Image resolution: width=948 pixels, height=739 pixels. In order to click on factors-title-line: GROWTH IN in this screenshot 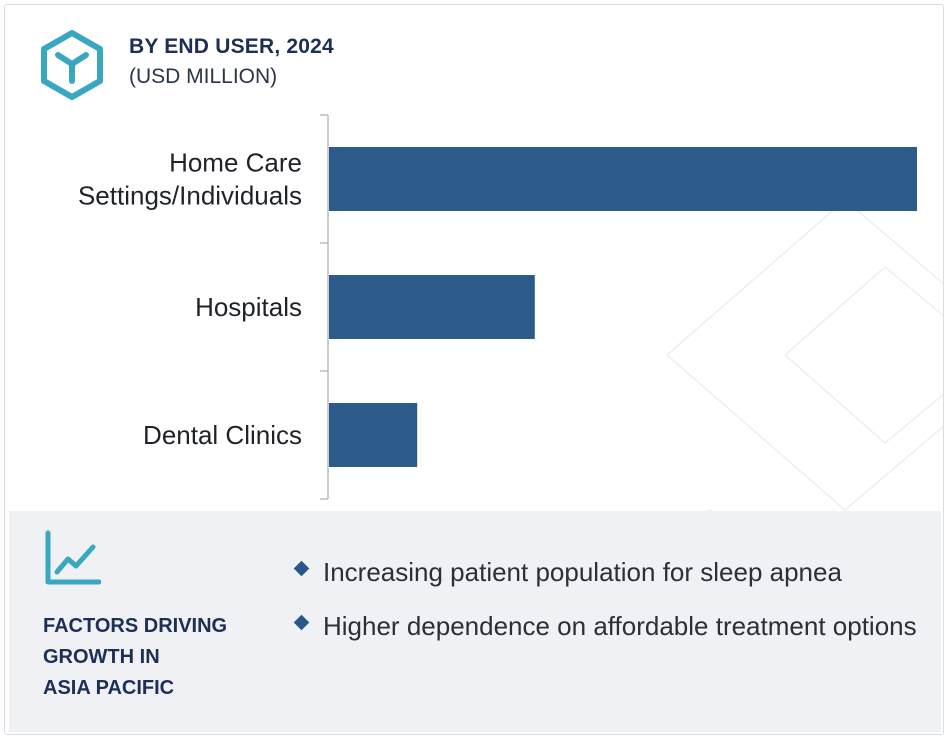, I will do `click(101, 657)`.